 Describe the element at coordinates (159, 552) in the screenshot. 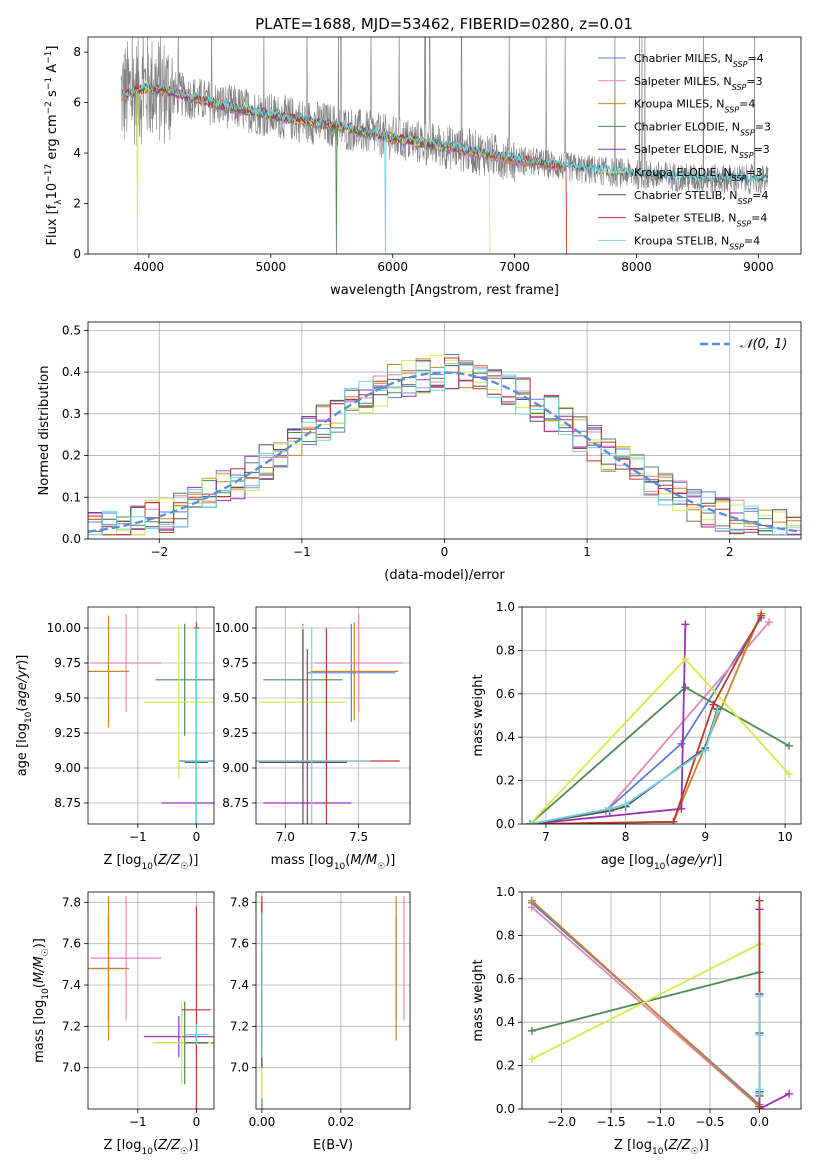

I see `x-tick-label: −2` at that location.